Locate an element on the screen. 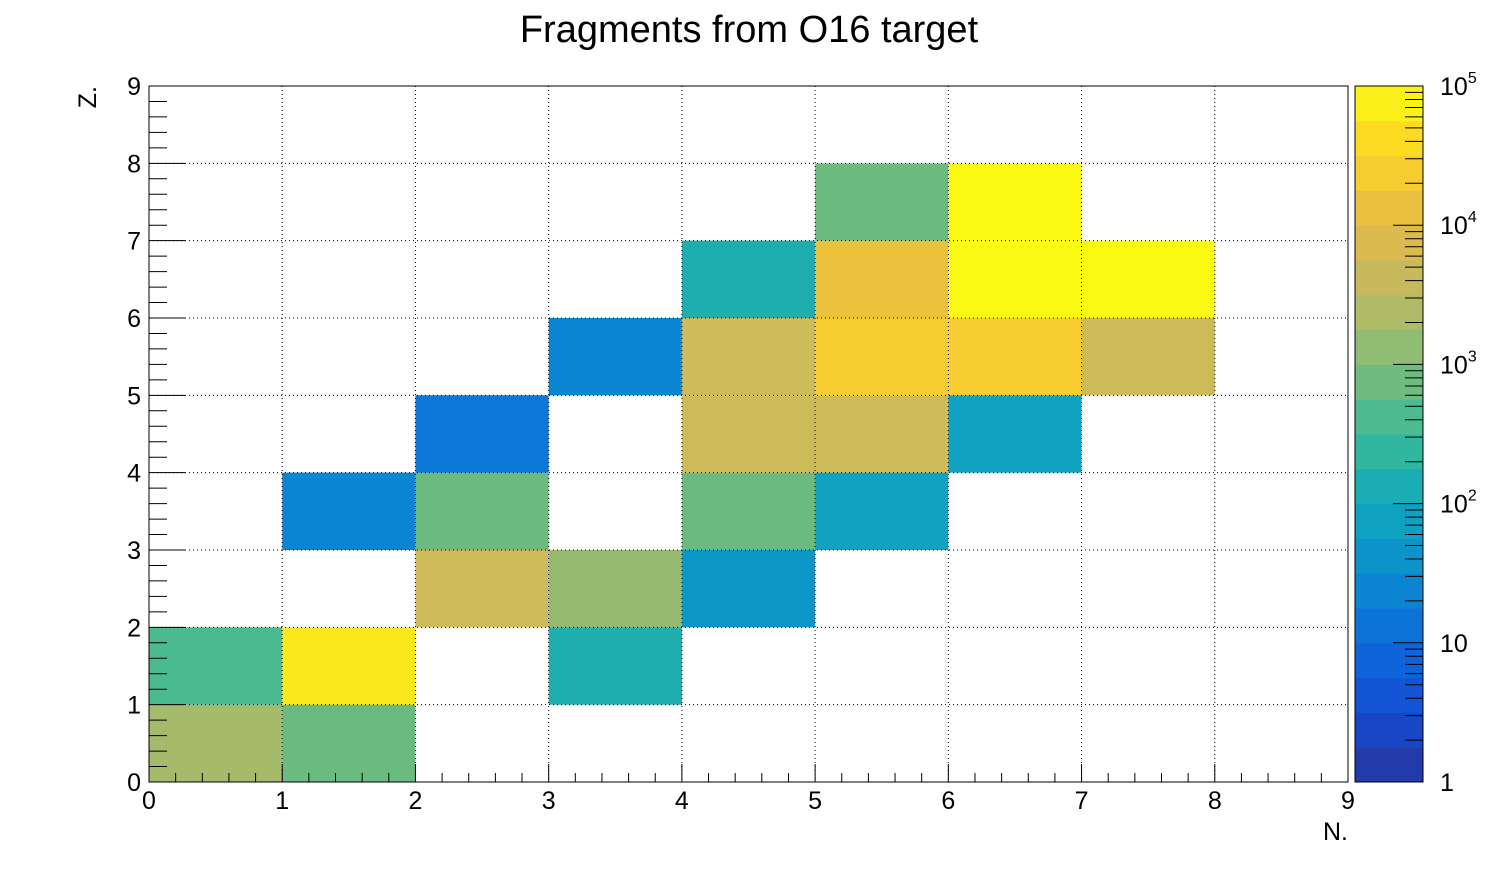 This screenshot has width=1498, height=869. x-tick-label: 8 is located at coordinates (1215, 801).